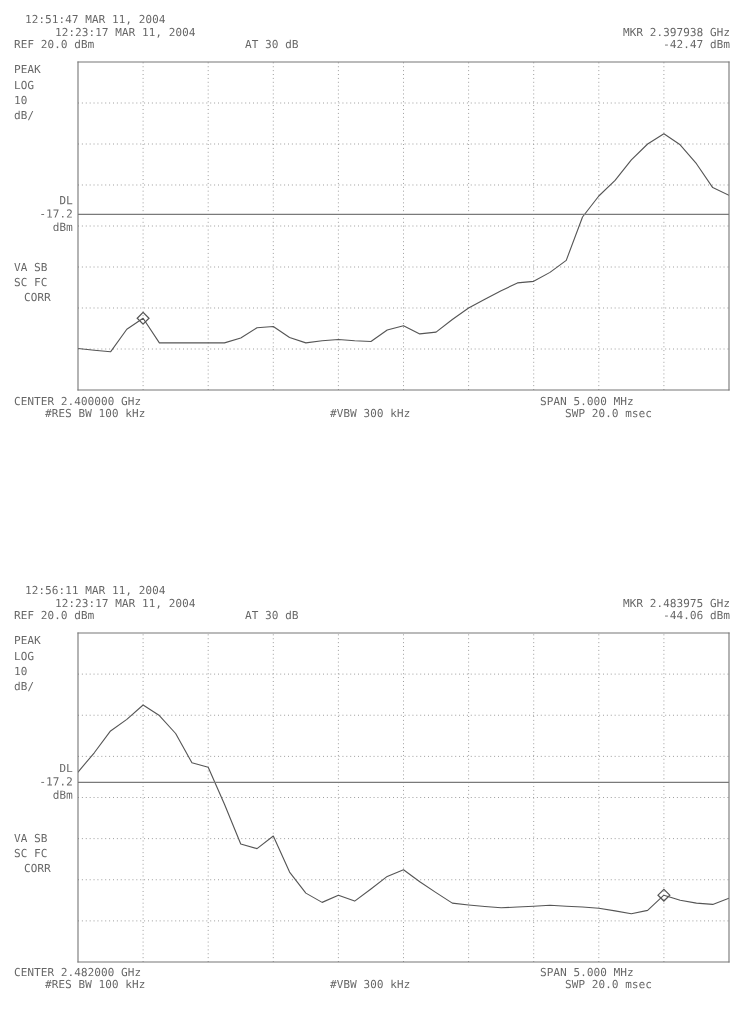 The image size is (736, 1020). Describe the element at coordinates (676, 32) in the screenshot. I see `text: MKR 2.397938 GHz` at that location.